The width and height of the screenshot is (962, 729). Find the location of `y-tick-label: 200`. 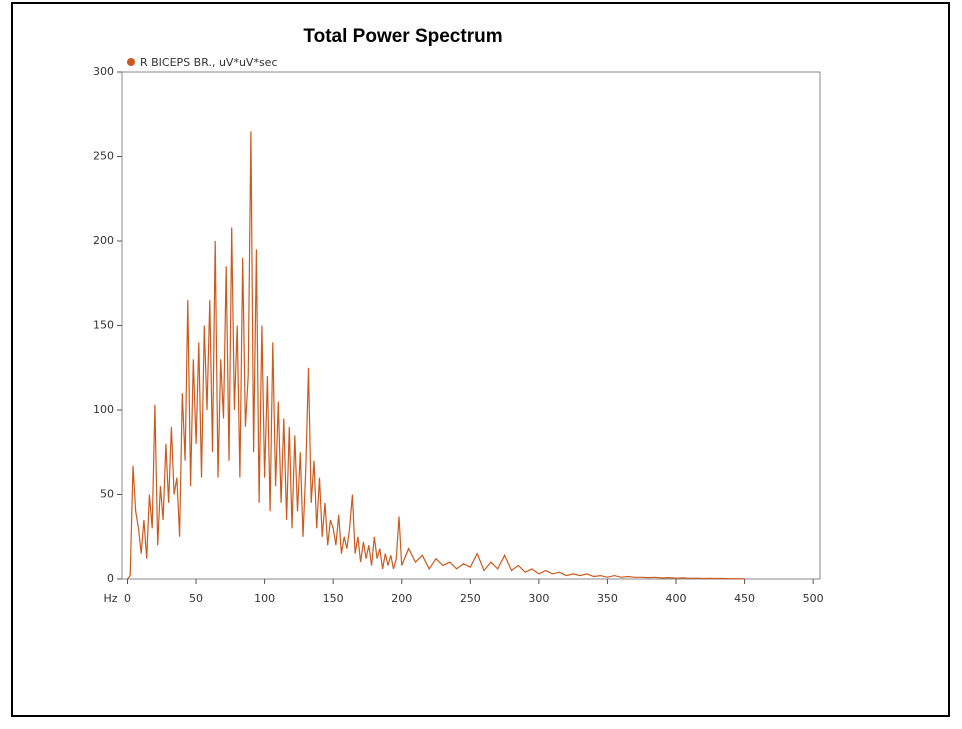

y-tick-label: 200 is located at coordinates (103, 240).